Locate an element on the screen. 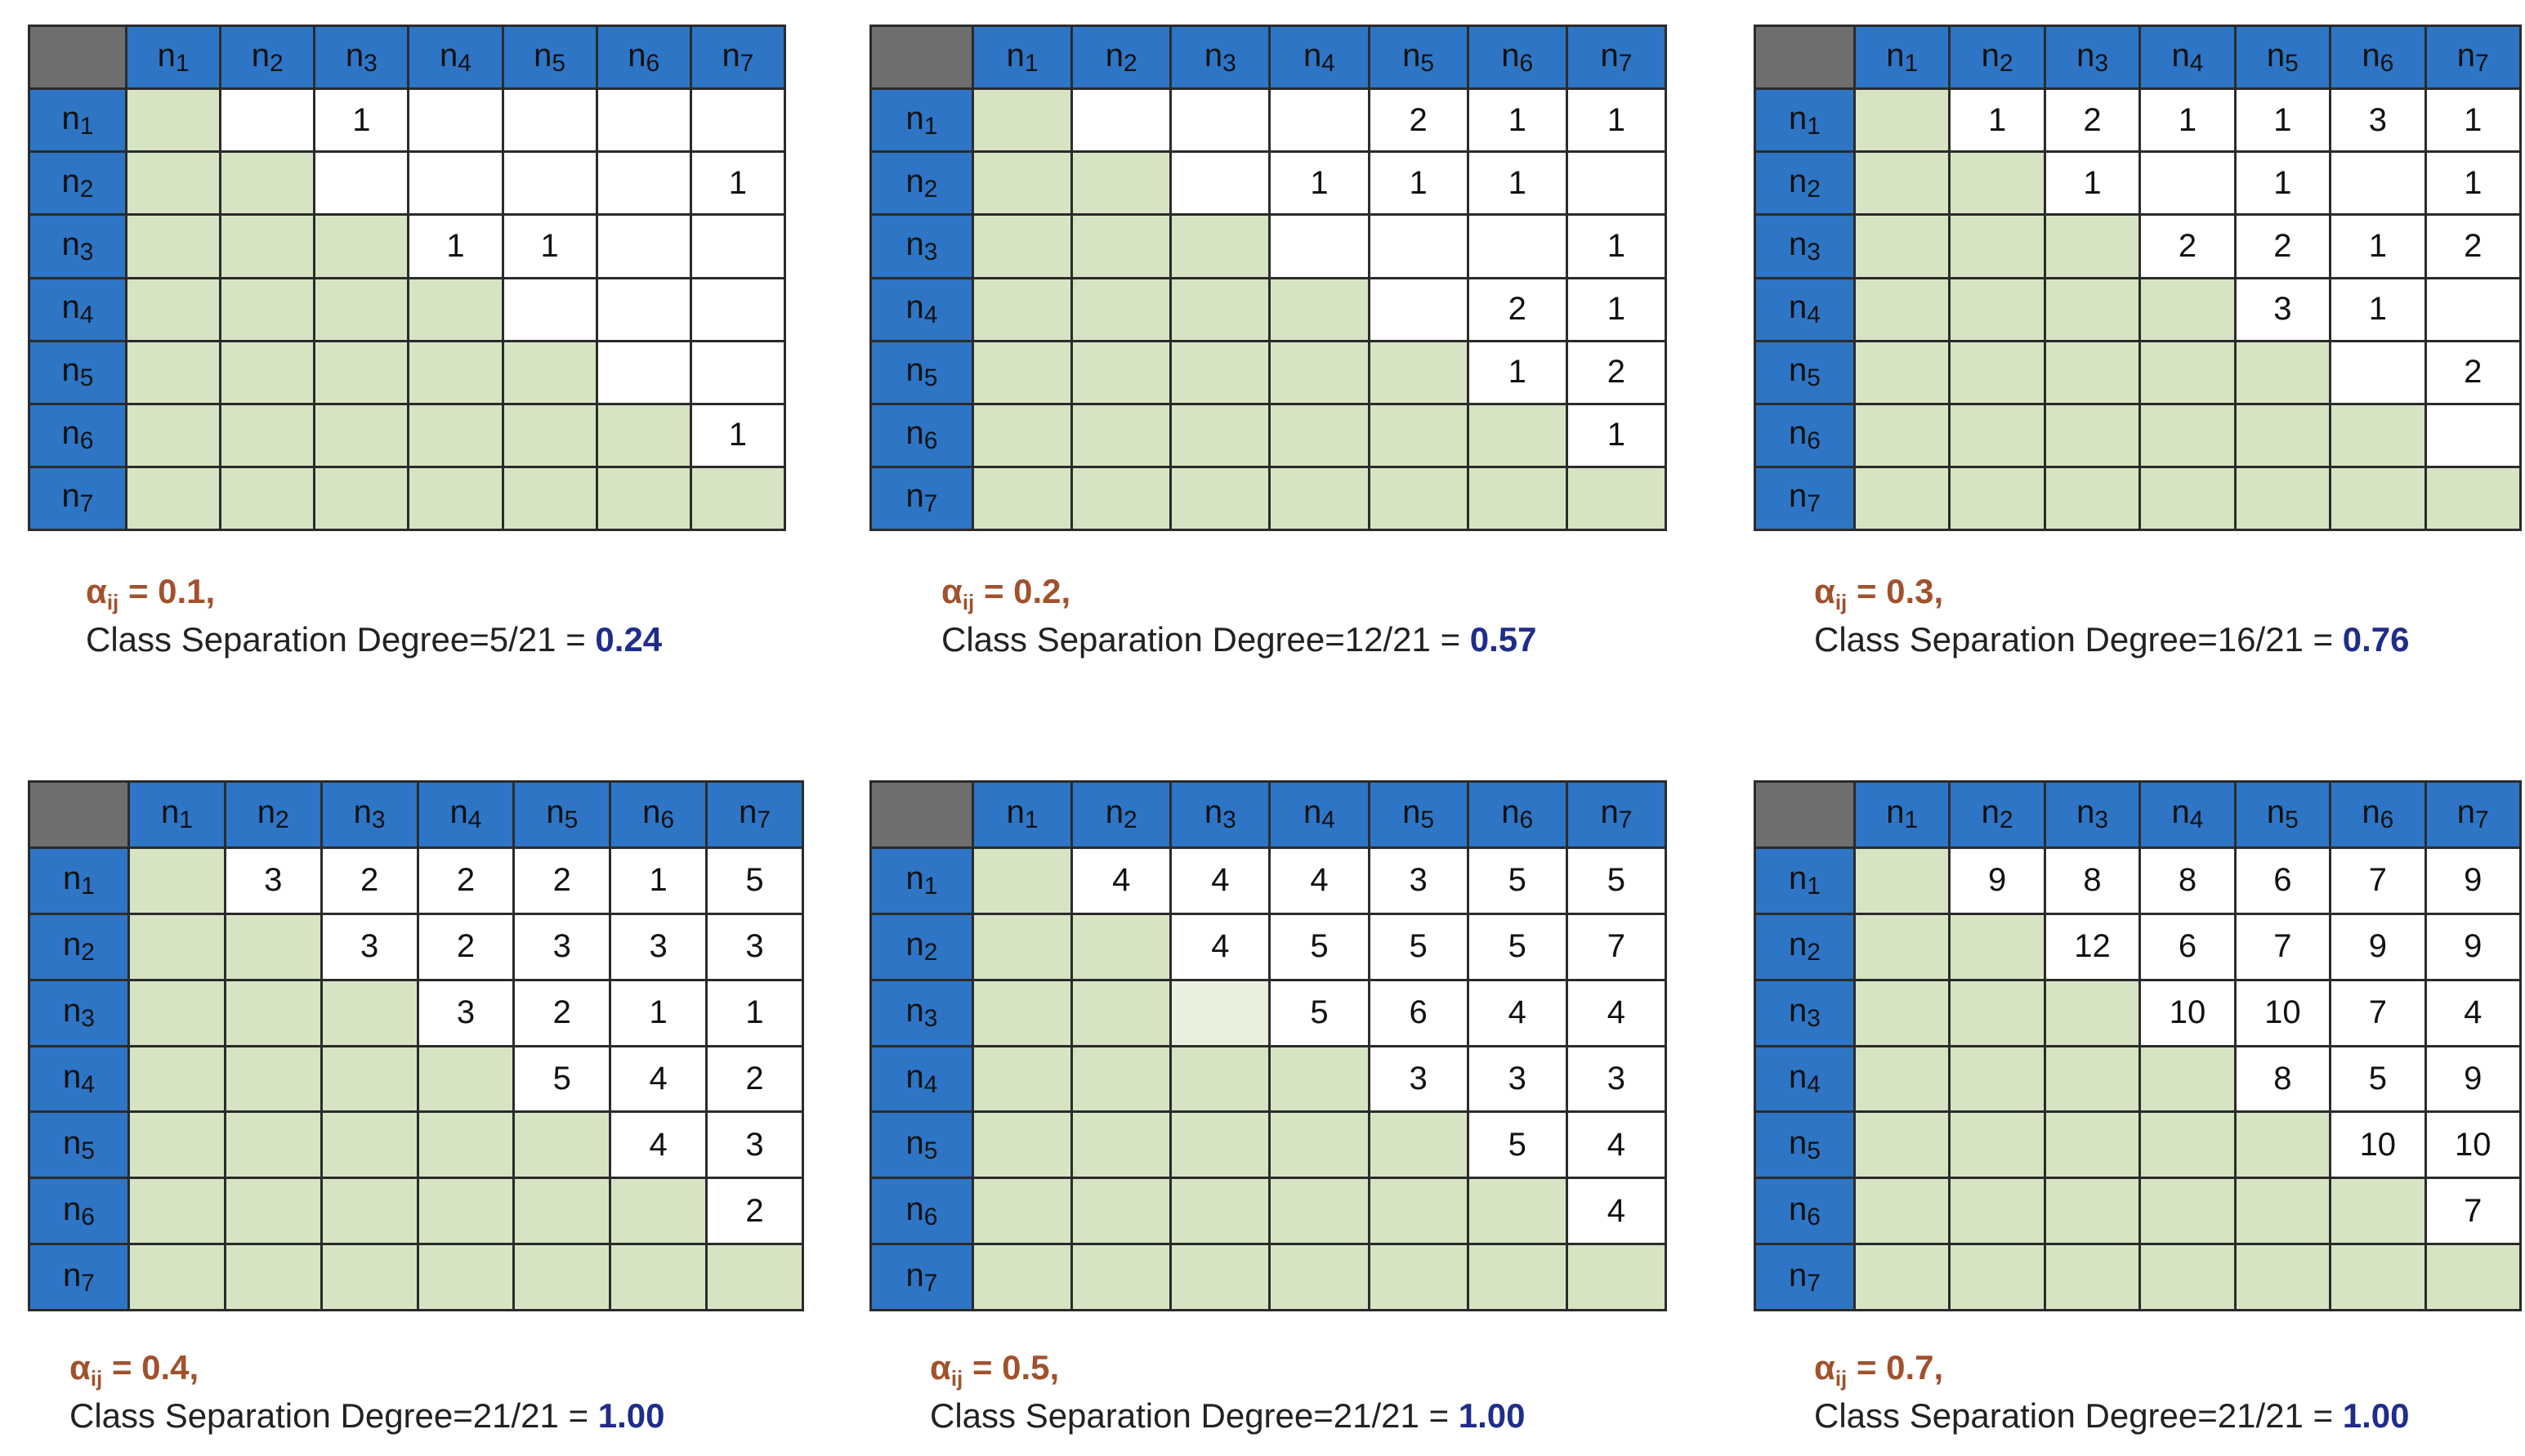 The height and width of the screenshot is (1456, 2525). matrix-row: n6 2 is located at coordinates (416, 1211).